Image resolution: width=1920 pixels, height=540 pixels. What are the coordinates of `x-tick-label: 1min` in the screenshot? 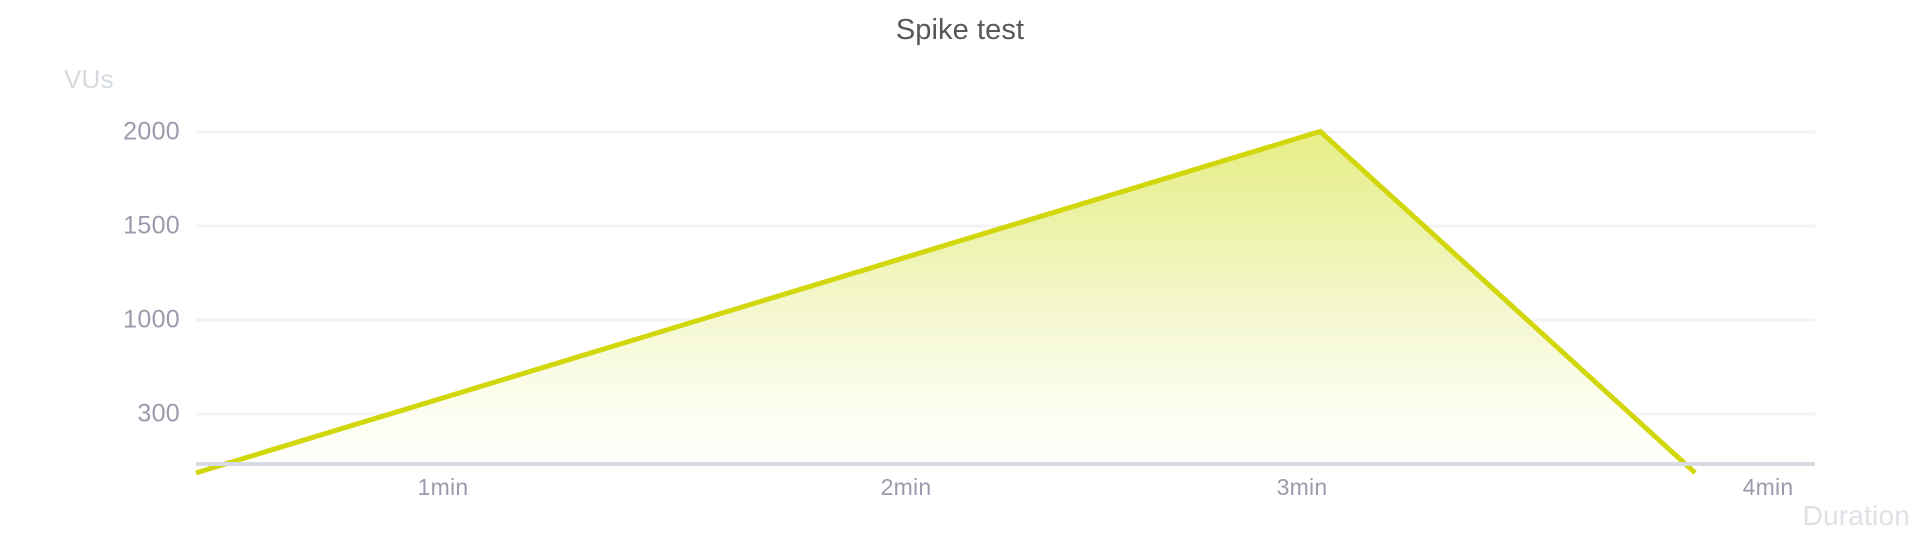 It's located at (443, 487).